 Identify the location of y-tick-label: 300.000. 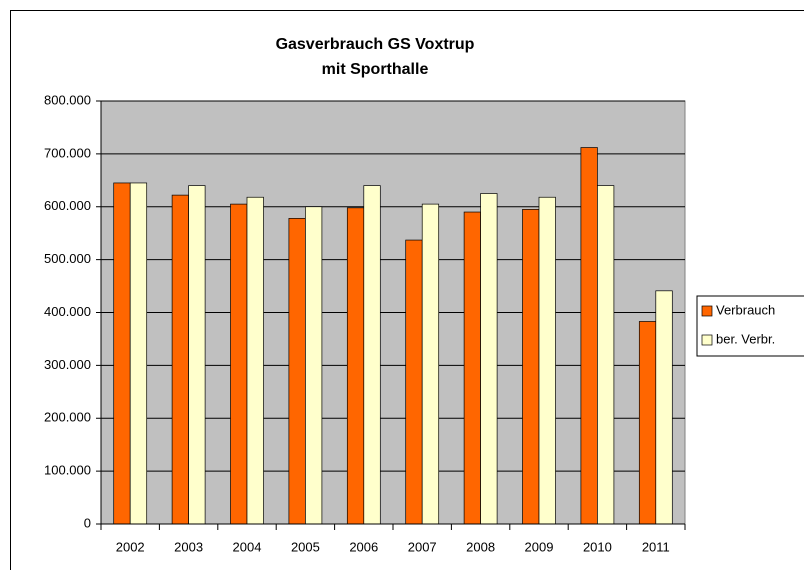
(67, 364).